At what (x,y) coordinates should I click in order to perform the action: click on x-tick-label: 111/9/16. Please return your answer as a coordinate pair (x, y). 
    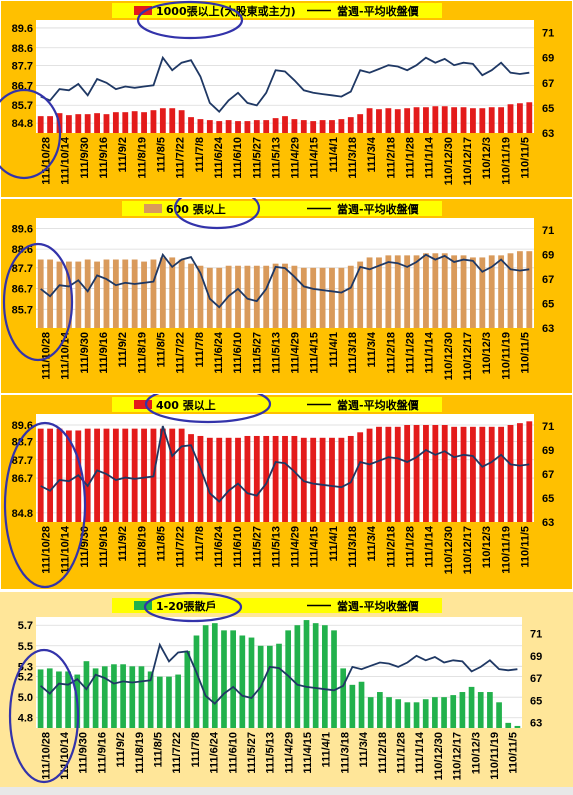
    Looking at the image, I should click on (104, 353).